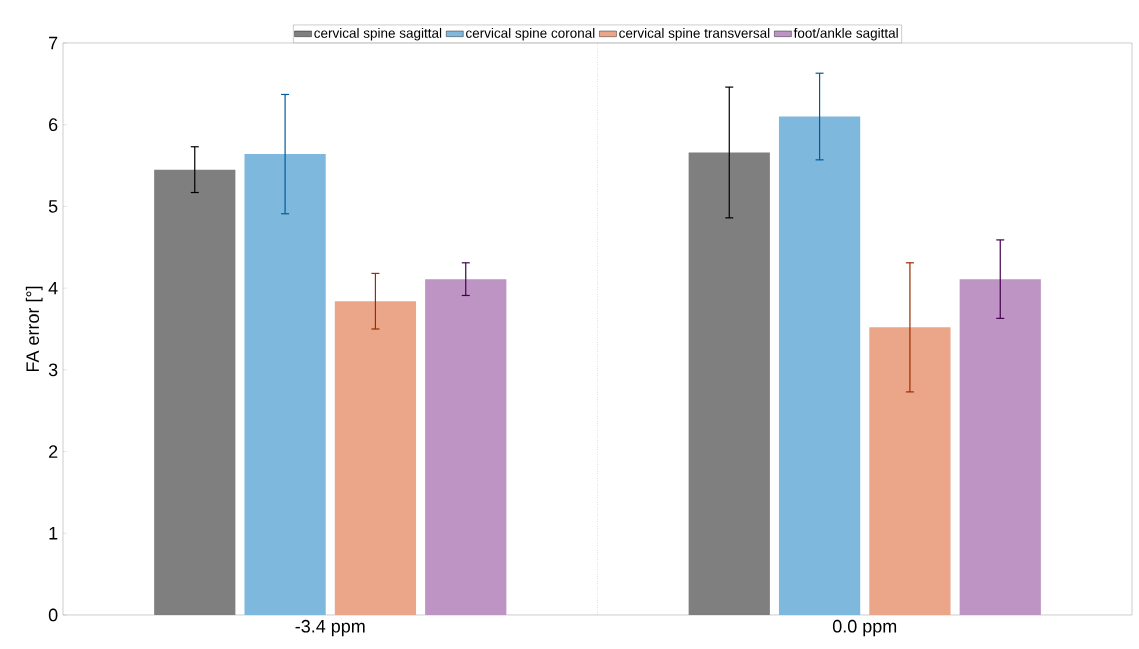  What do you see at coordinates (34, 329) in the screenshot?
I see `y-axis-title: FA error [°]` at bounding box center [34, 329].